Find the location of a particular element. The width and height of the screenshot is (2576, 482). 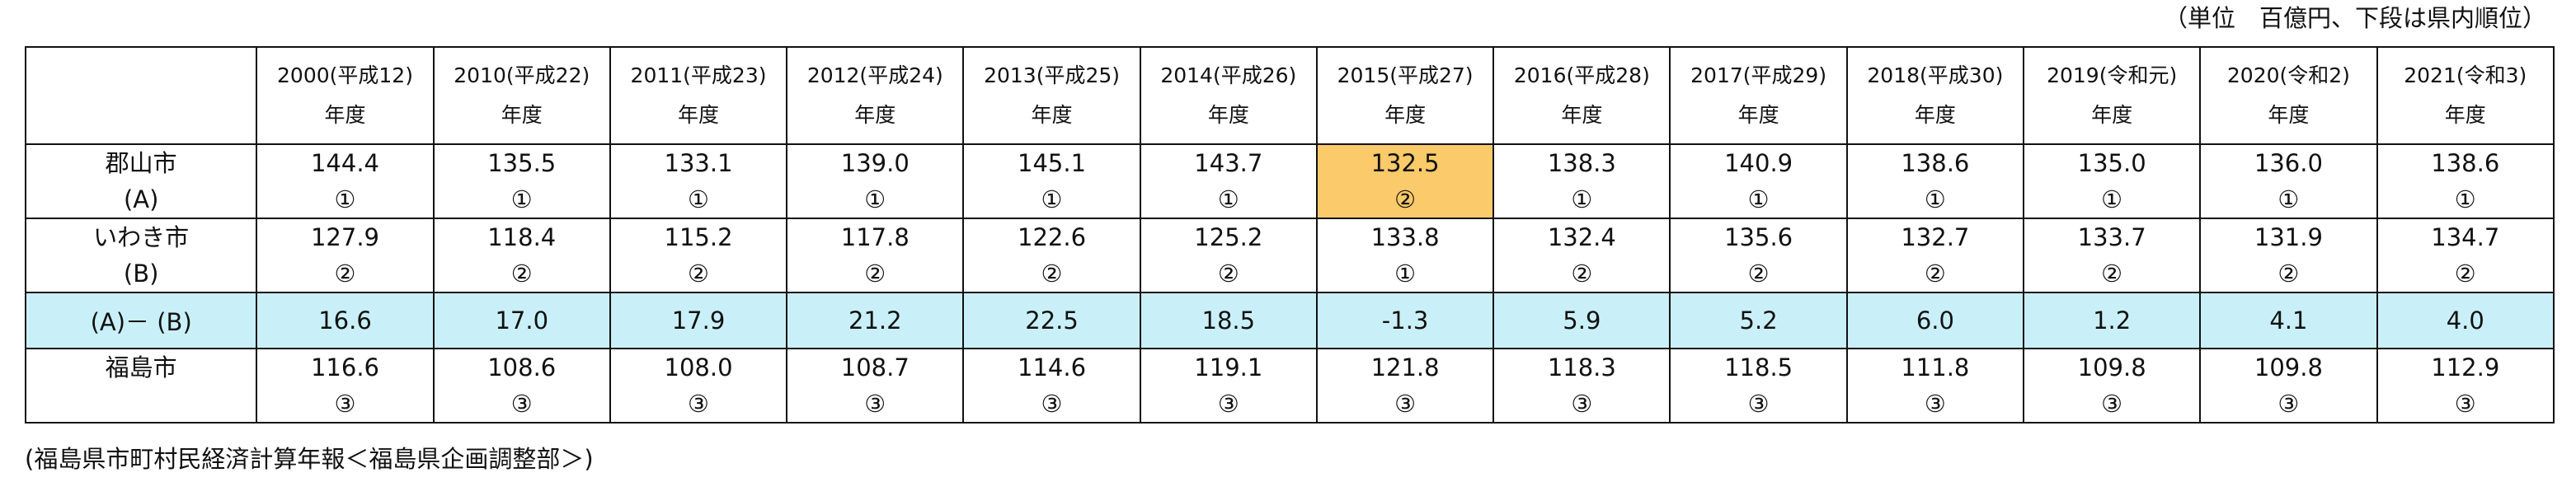

koriyama-name: 郡山市 is located at coordinates (141, 162).